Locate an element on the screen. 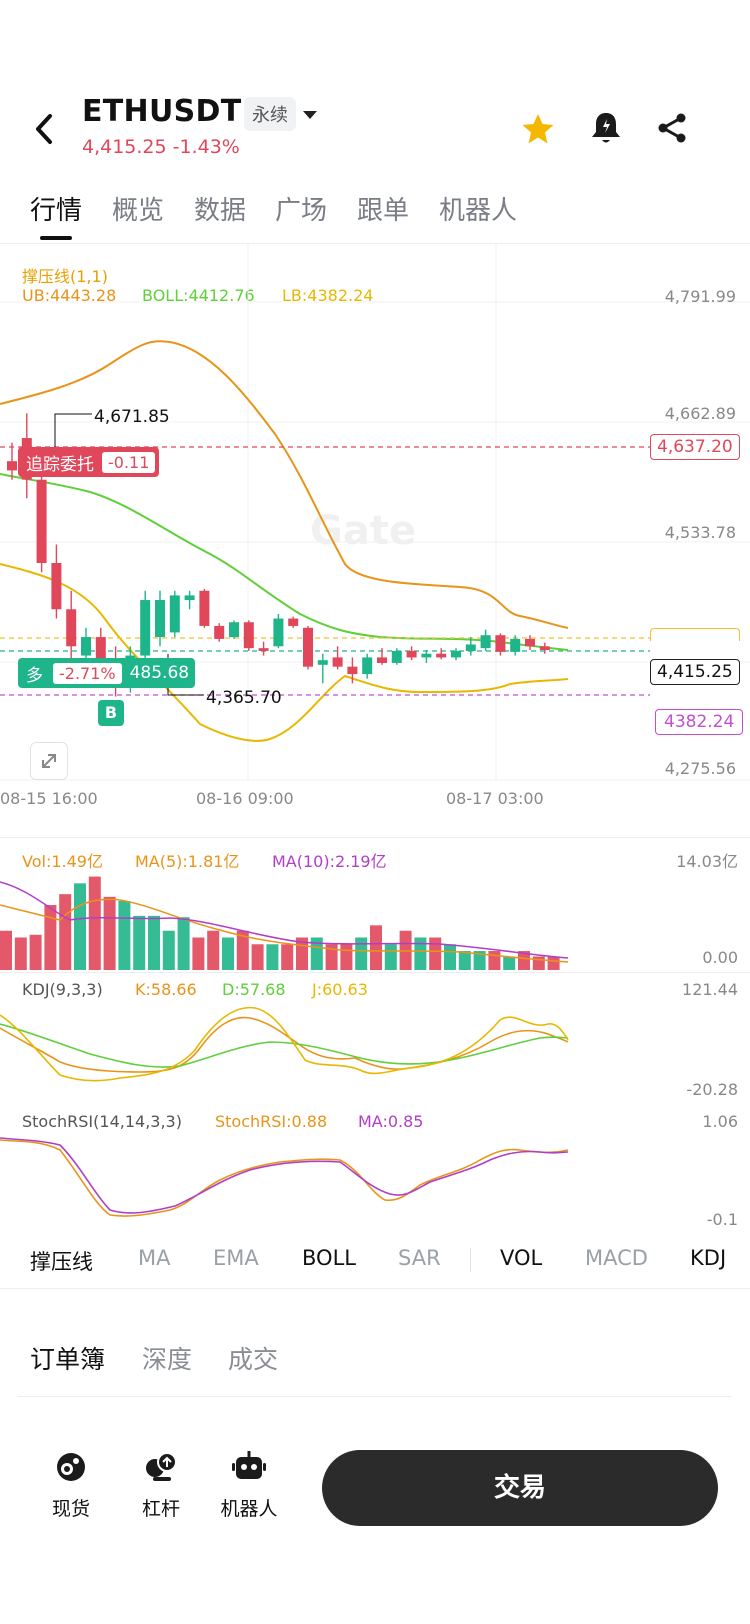  expand-icon is located at coordinates (49, 761).